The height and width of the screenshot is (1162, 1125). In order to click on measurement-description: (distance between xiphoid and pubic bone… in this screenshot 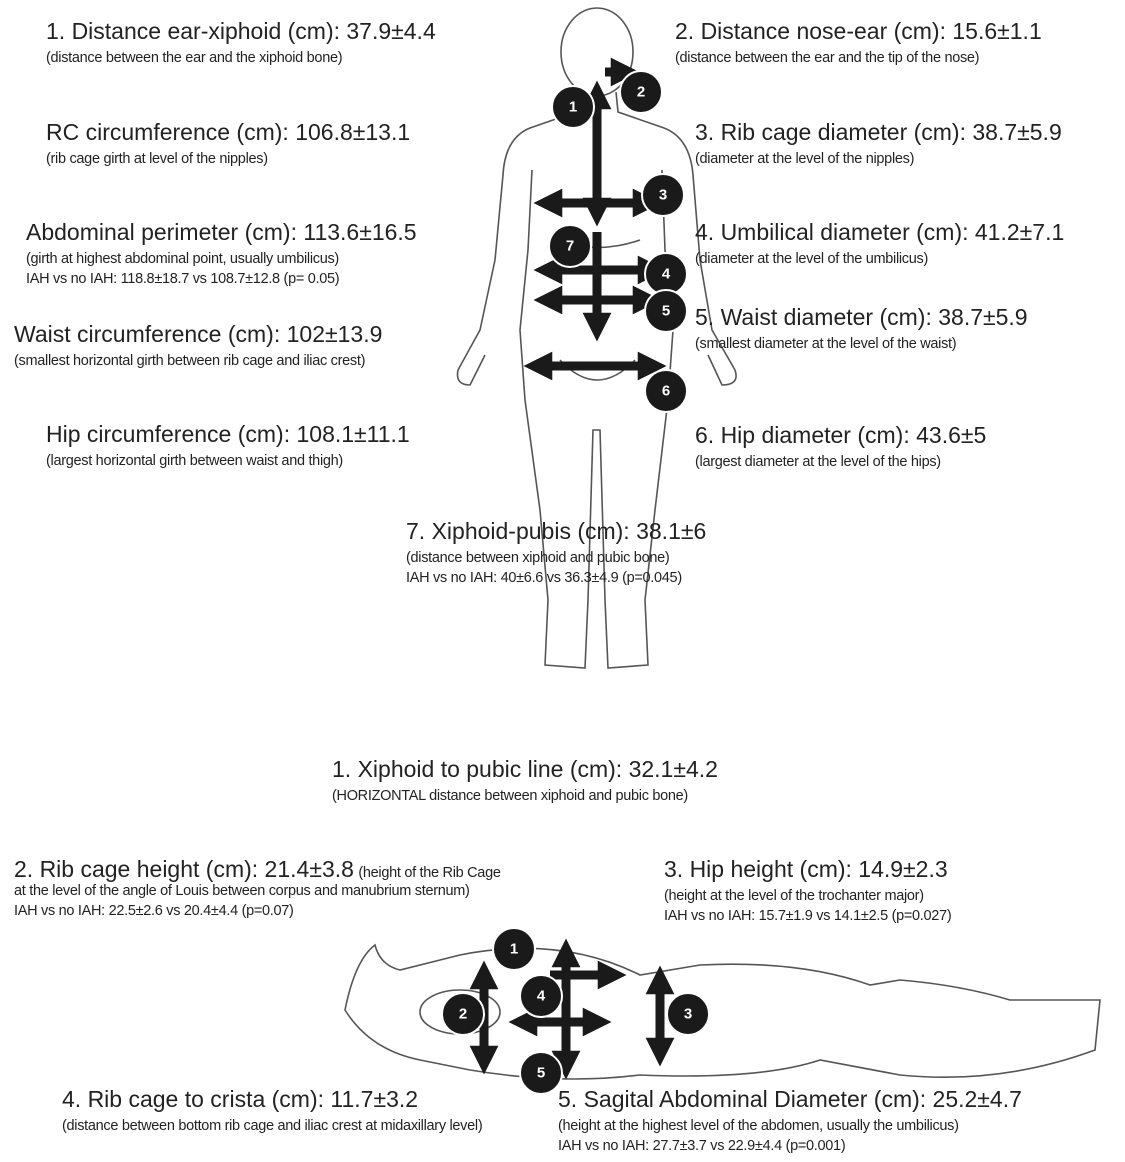, I will do `click(538, 558)`.